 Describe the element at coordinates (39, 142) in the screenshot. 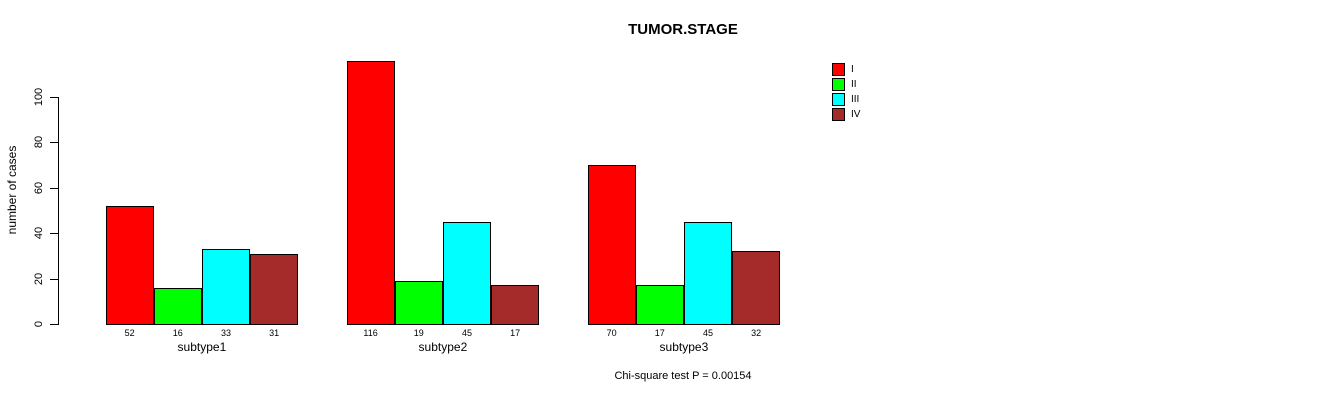

I see `y-tick-label: 80` at that location.